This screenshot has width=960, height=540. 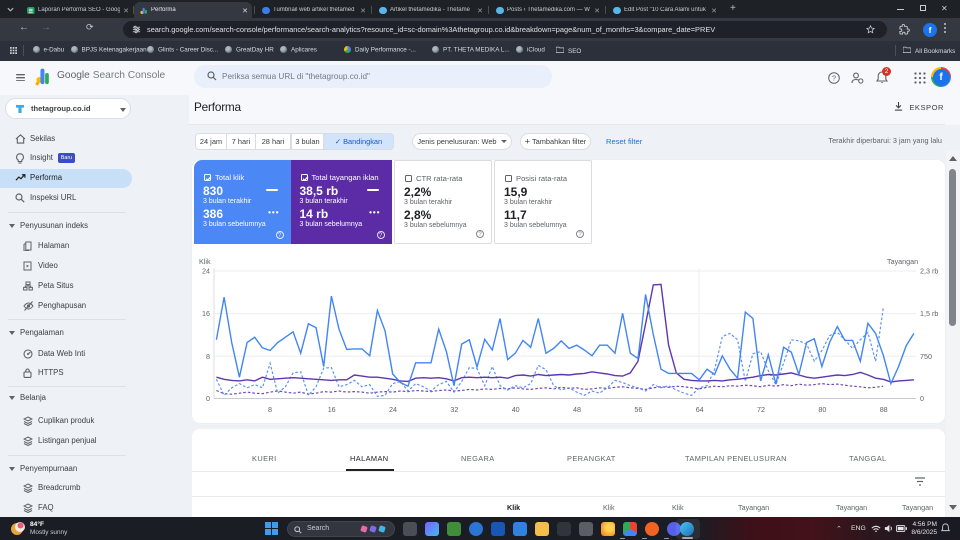 I want to click on svg-text: 1,5 rb, so click(x=929, y=313).